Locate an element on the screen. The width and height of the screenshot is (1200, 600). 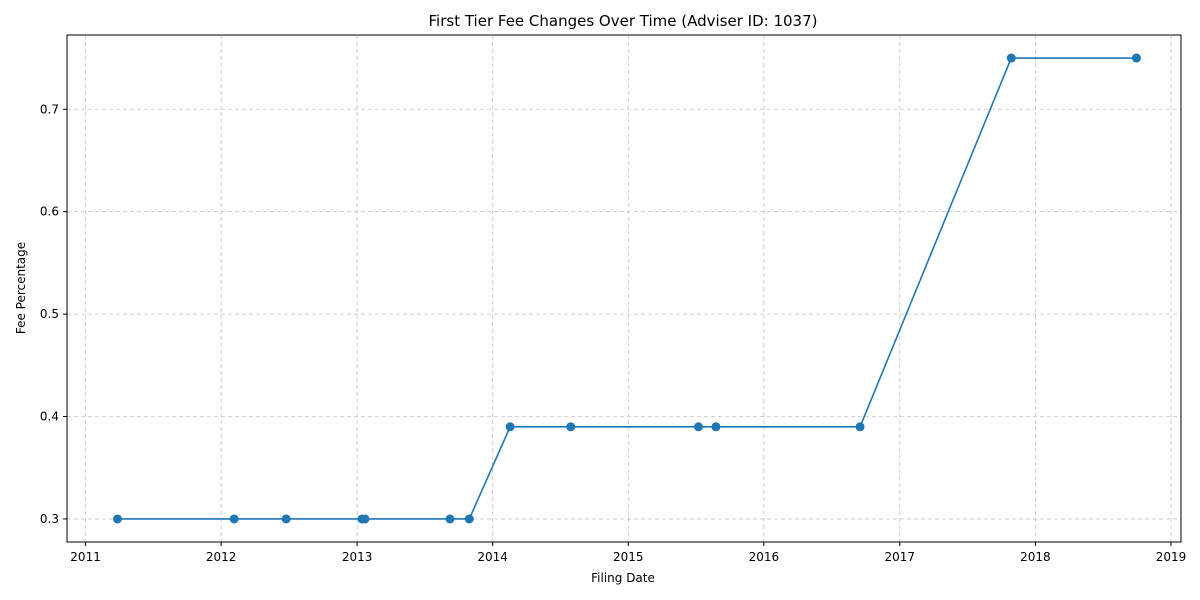
y-tick-label: 0.5 is located at coordinates (49, 314).